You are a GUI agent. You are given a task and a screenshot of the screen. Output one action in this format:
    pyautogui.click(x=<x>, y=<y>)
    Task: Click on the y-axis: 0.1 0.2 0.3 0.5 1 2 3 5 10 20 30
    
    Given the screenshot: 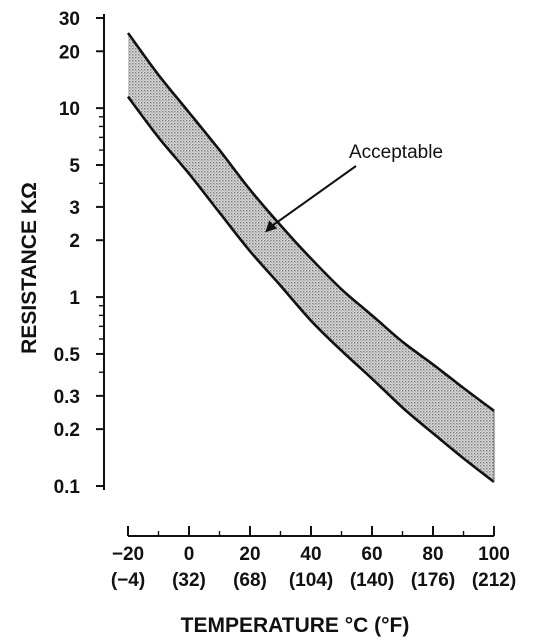 What is the action you would take?
    pyautogui.click(x=79, y=253)
    